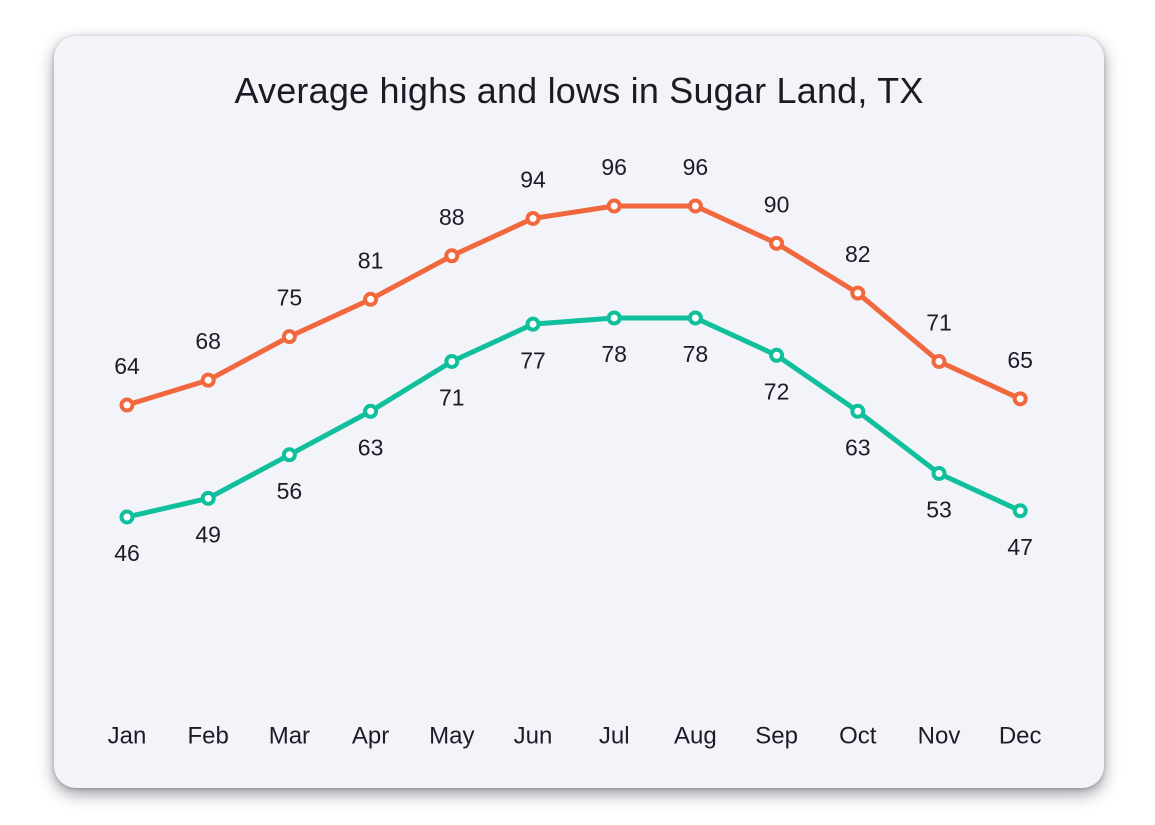 The width and height of the screenshot is (1155, 825). Describe the element at coordinates (370, 735) in the screenshot. I see `x-axis-label: Apr` at that location.